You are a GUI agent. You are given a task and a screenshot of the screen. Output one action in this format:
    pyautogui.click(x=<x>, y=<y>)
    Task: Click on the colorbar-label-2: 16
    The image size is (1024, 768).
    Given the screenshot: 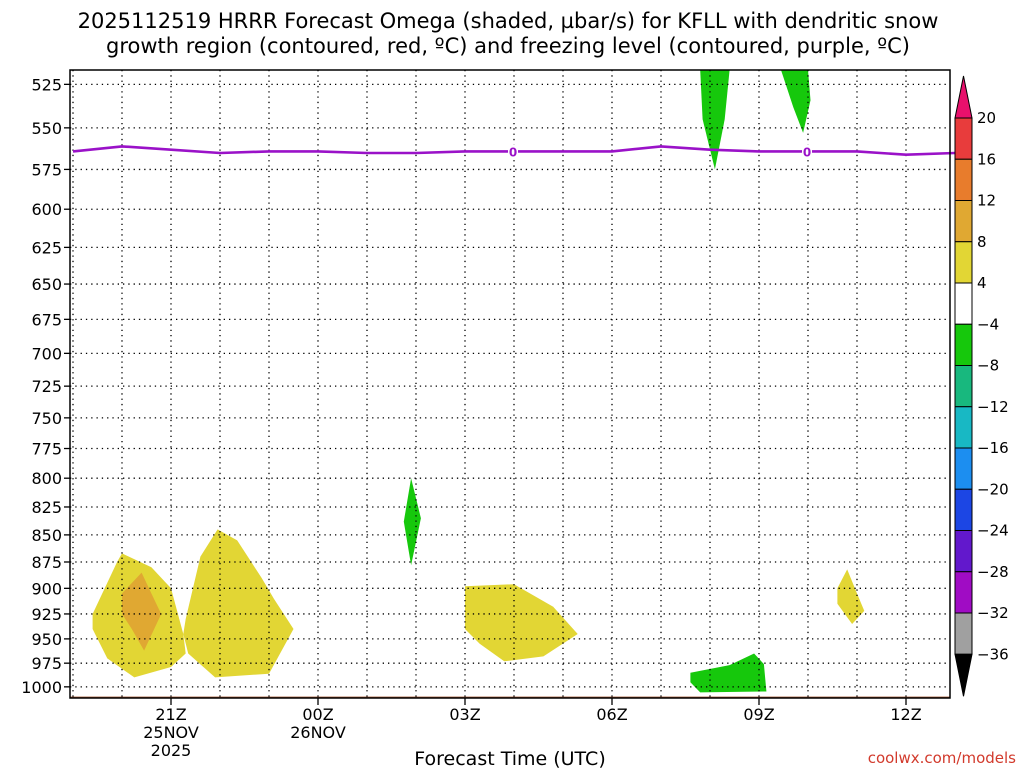 What is the action you would take?
    pyautogui.click(x=986, y=159)
    